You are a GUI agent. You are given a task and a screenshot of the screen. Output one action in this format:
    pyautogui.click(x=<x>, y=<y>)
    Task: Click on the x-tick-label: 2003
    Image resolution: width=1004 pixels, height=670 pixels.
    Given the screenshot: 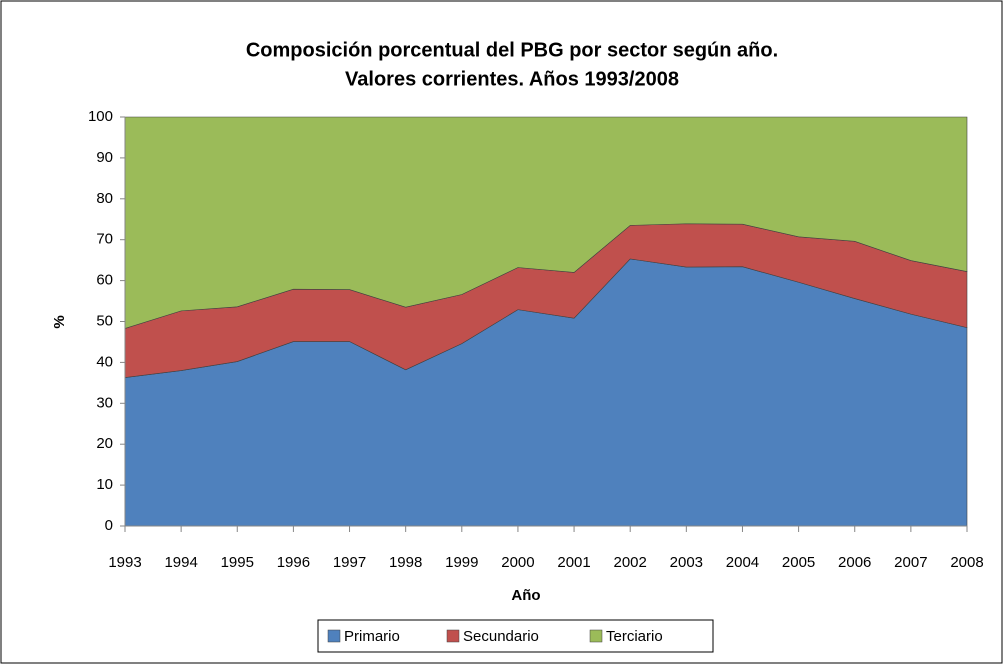 What is the action you would take?
    pyautogui.click(x=686, y=562)
    